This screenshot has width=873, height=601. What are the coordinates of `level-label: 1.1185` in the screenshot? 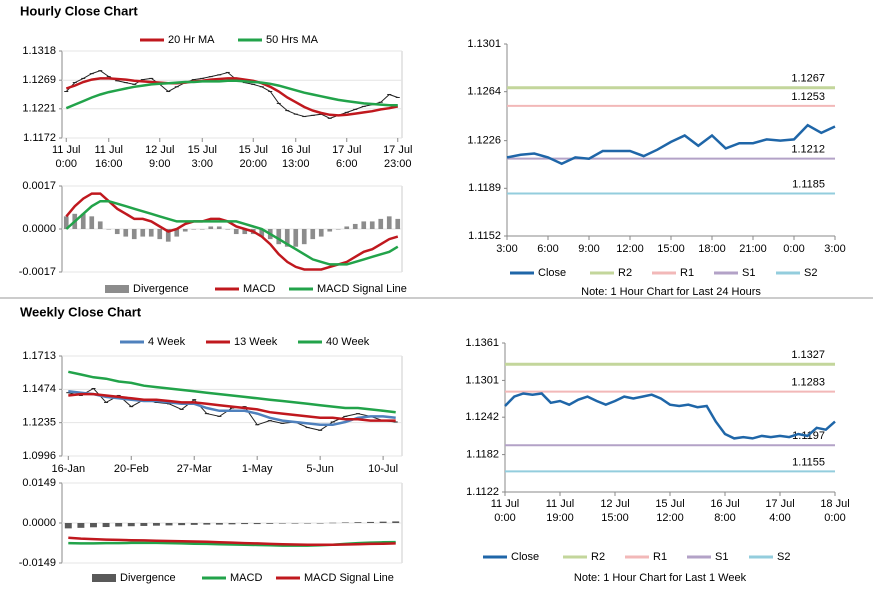 It's located at (808, 184).